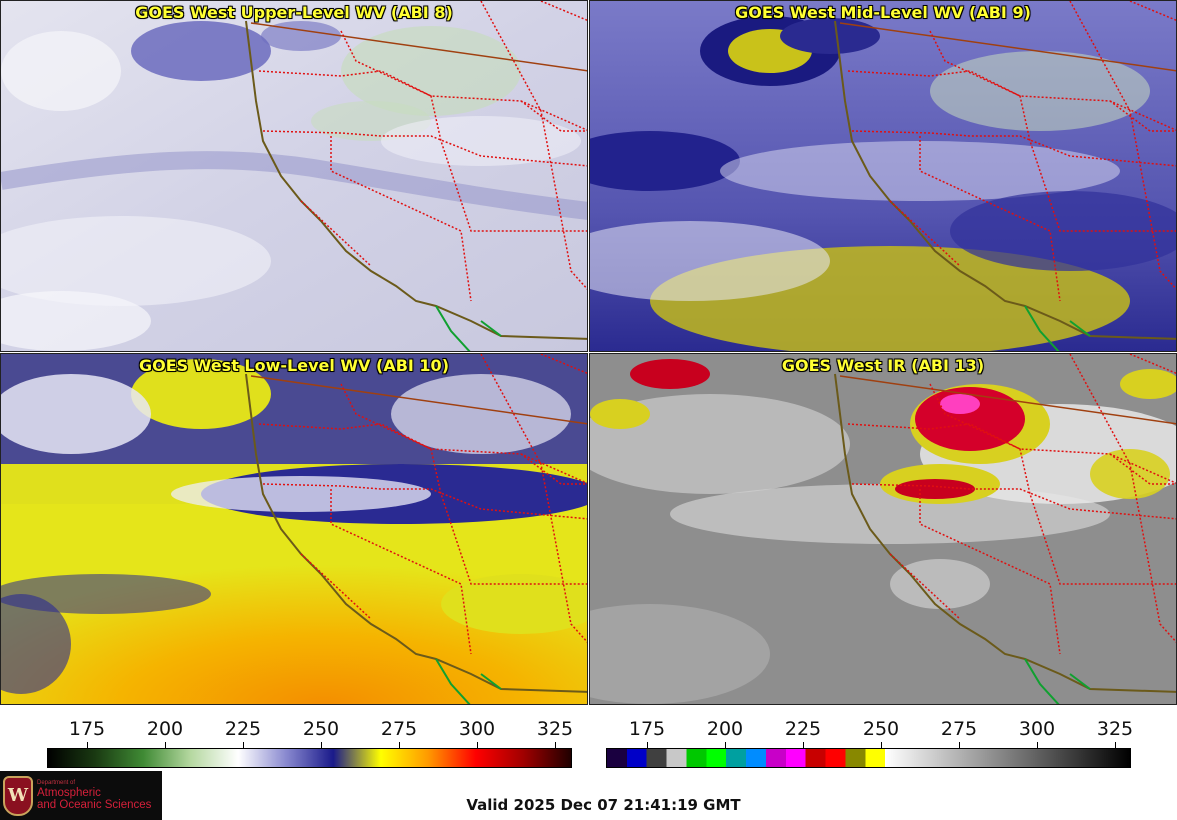 The image size is (1177, 820). I want to click on wv-color-scale: 175 200 225 250 275 300 325, so click(310, 737).